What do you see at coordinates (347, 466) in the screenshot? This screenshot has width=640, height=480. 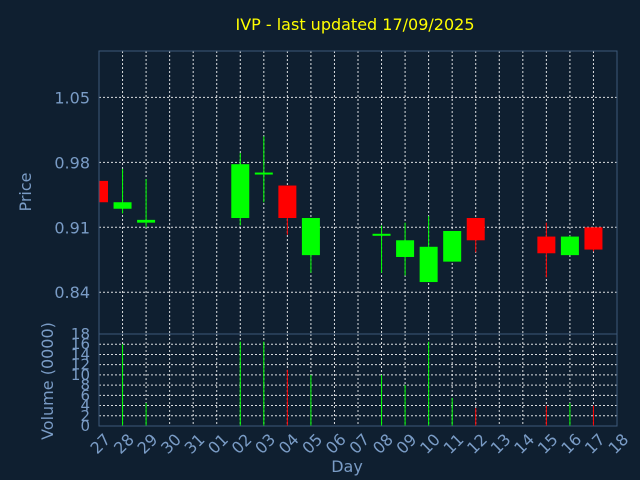 I see `x-axis-label: Day` at bounding box center [347, 466].